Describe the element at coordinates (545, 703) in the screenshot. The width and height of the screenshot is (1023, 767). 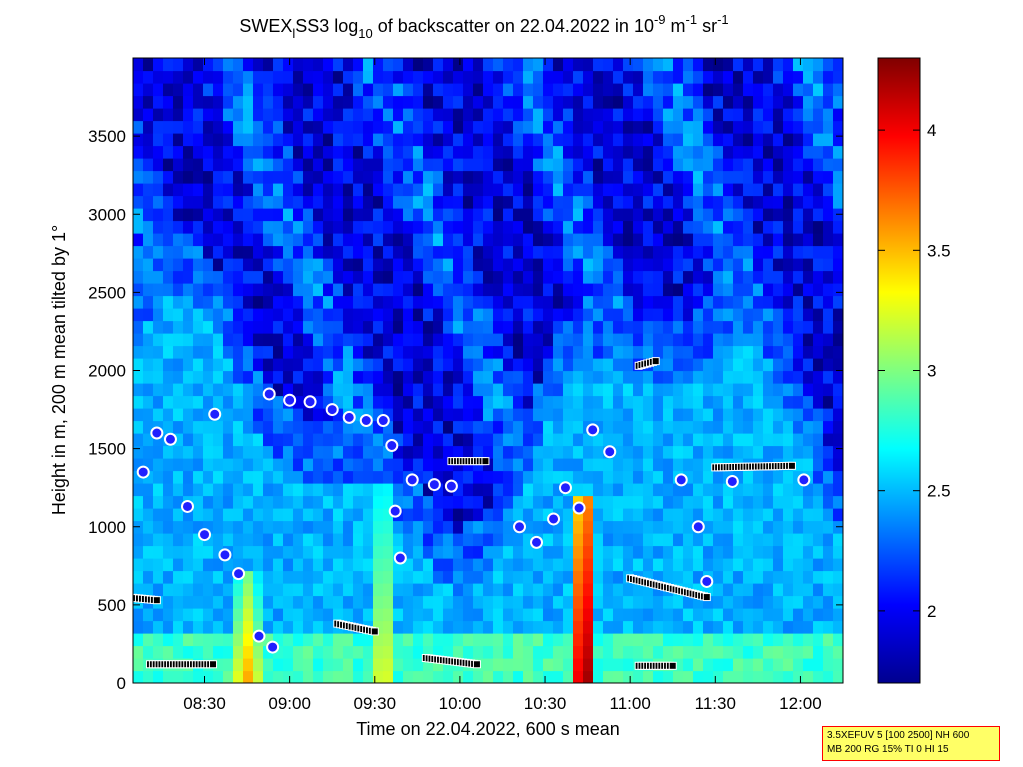
I see `x-tick-label: 10:30` at that location.